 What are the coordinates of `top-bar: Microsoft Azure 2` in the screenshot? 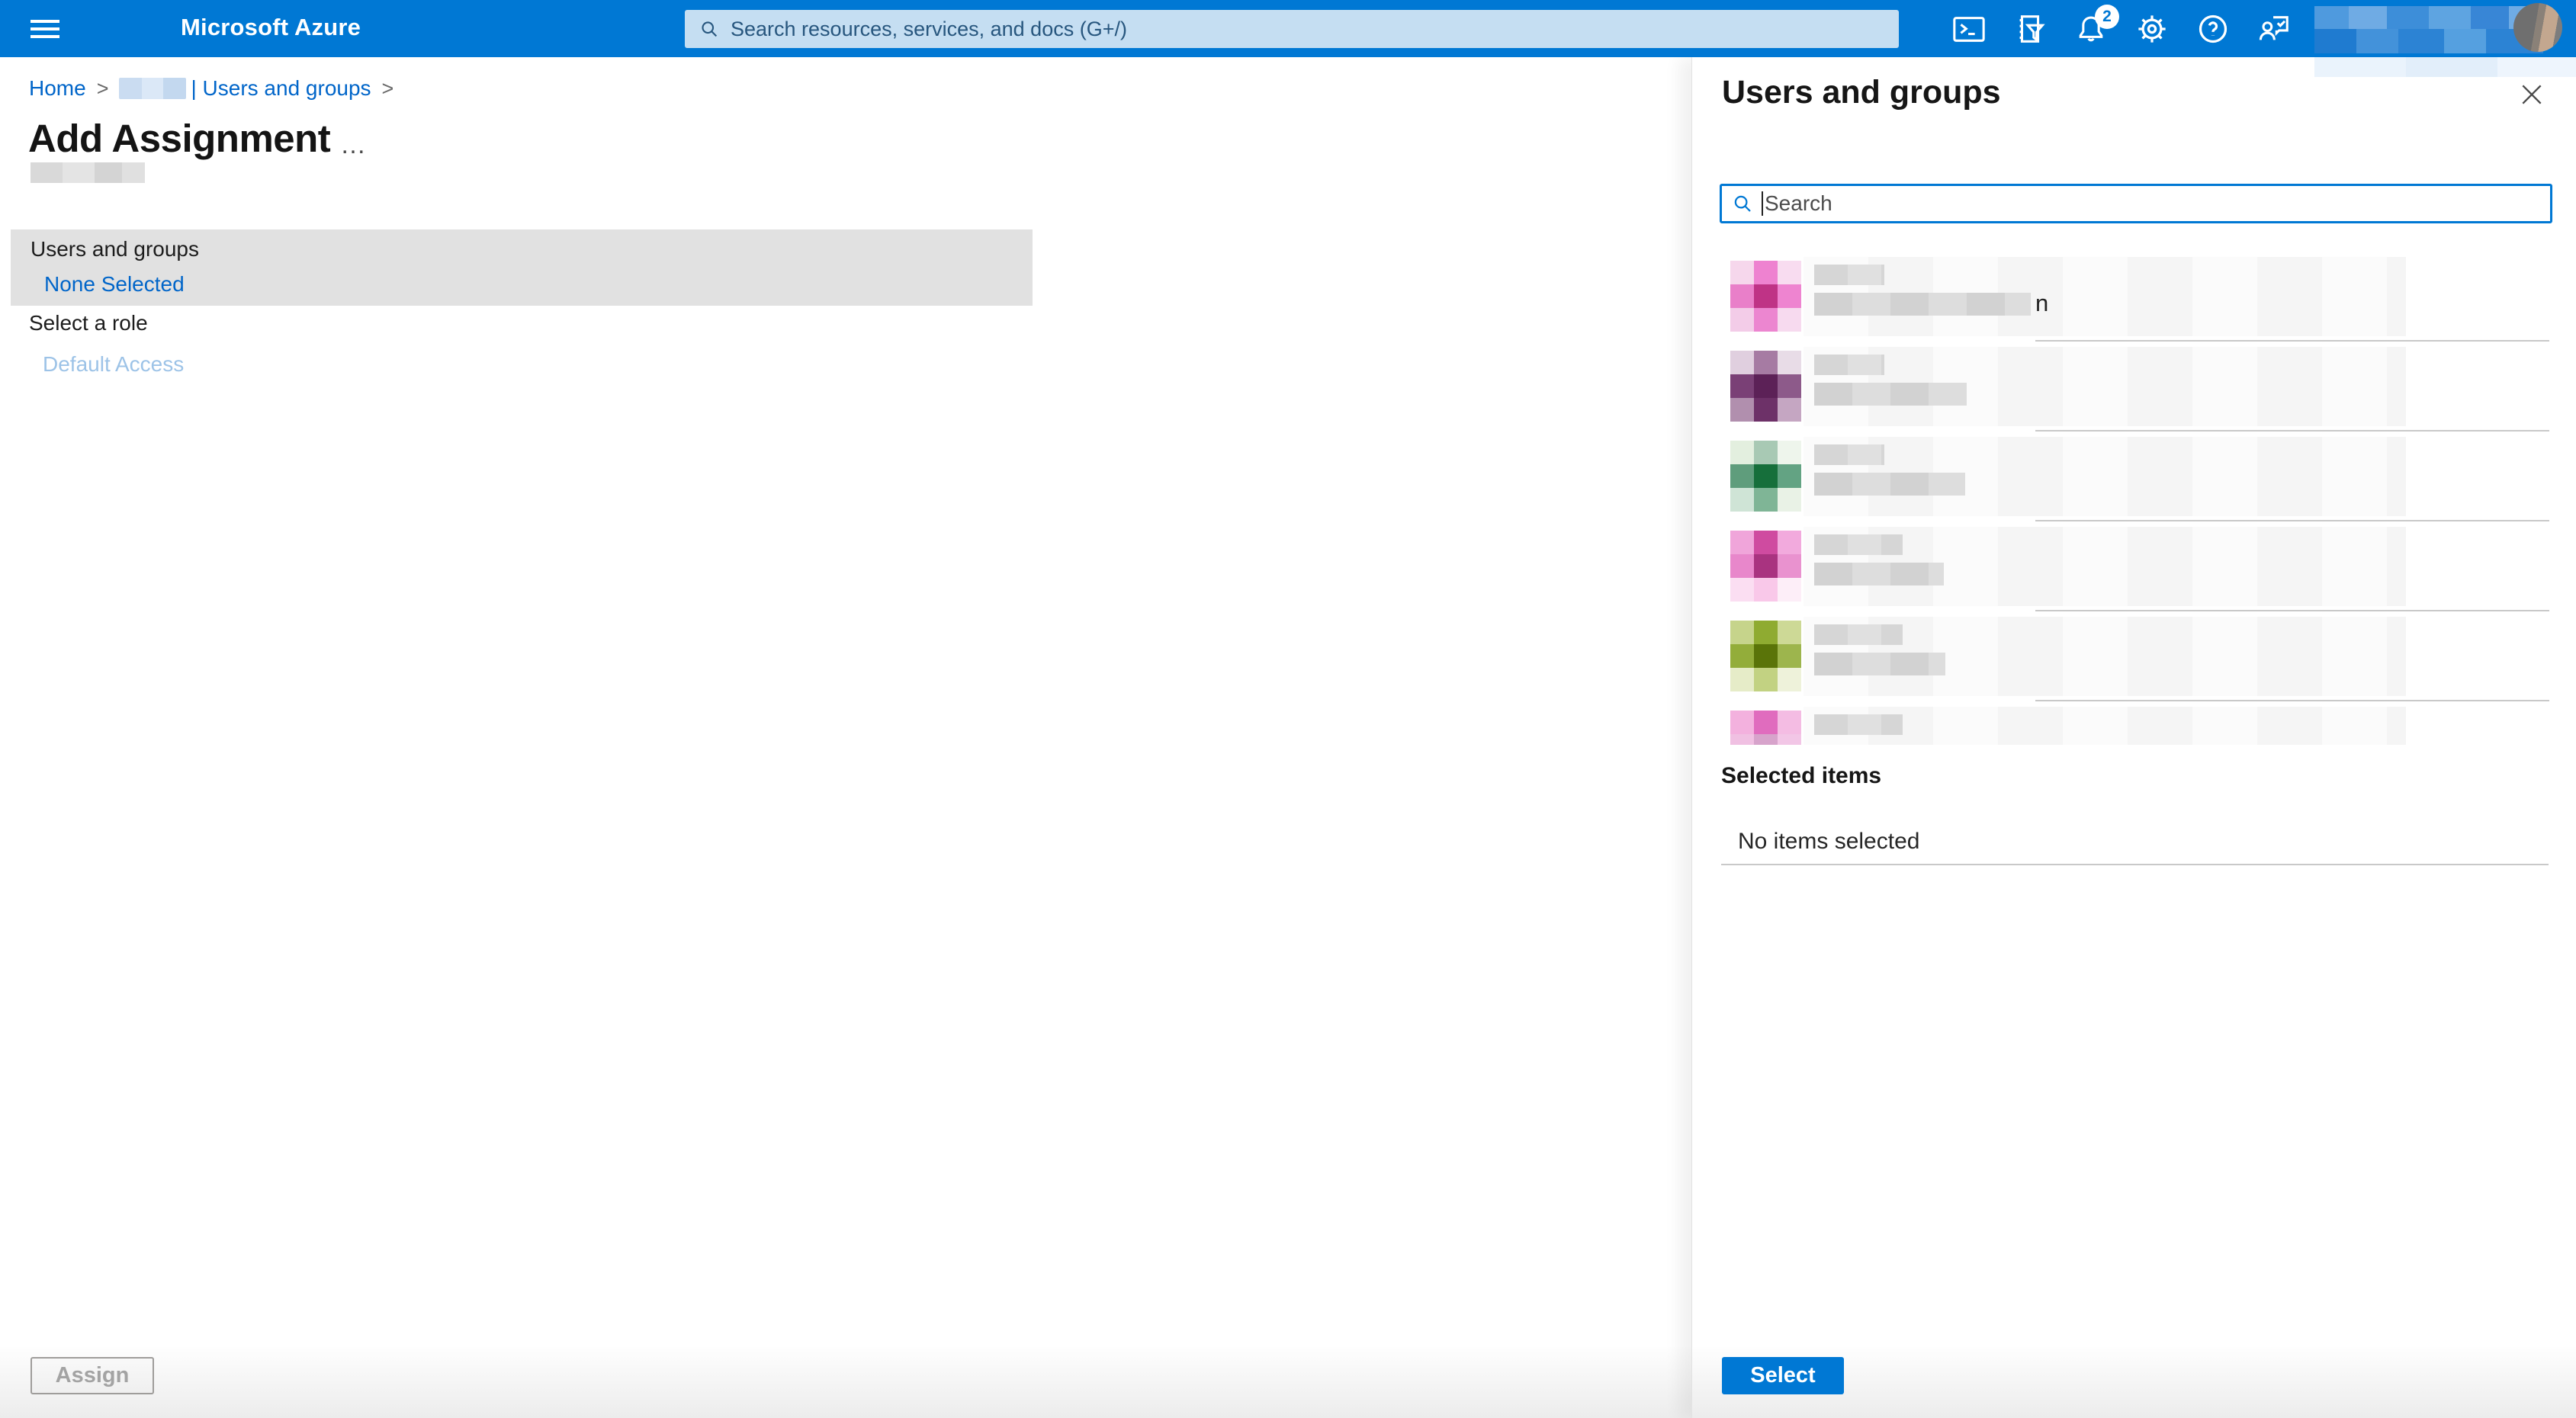 It's located at (1288, 28).